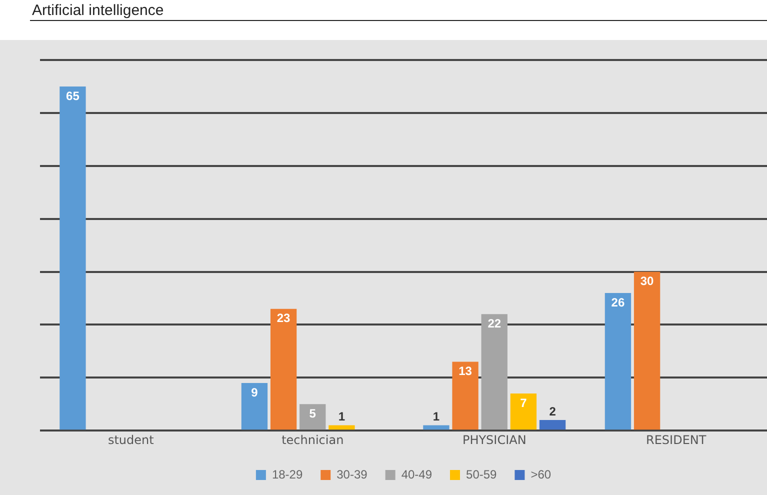  Describe the element at coordinates (416, 474) in the screenshot. I see `legend-label: 40-49` at that location.